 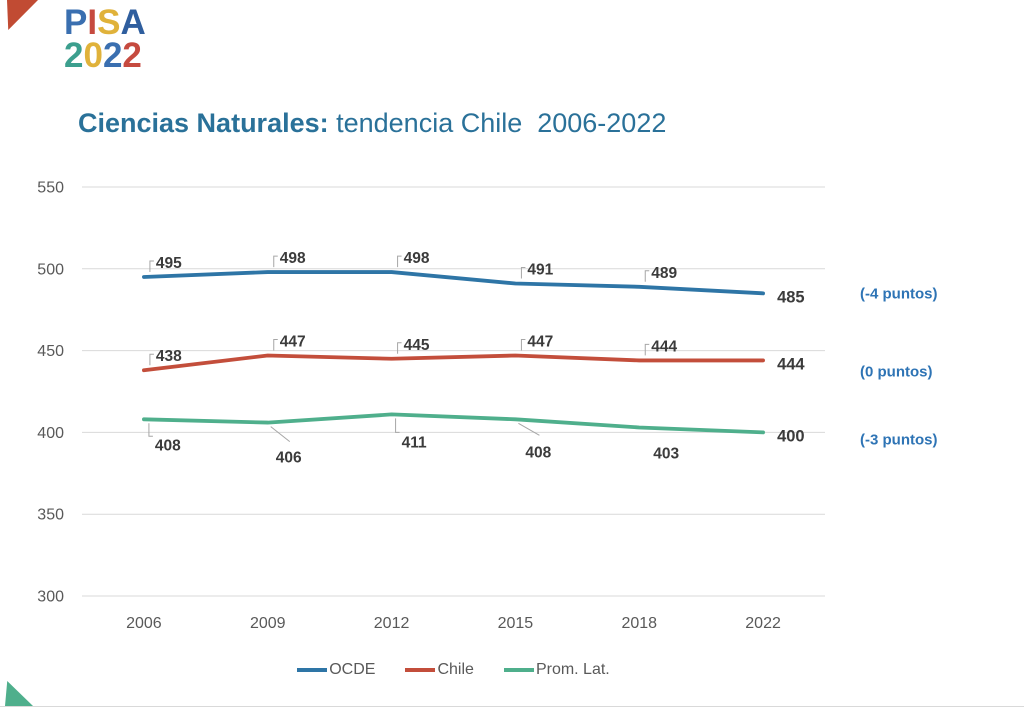 I want to click on logo-line-2022: 2022, so click(x=105, y=55).